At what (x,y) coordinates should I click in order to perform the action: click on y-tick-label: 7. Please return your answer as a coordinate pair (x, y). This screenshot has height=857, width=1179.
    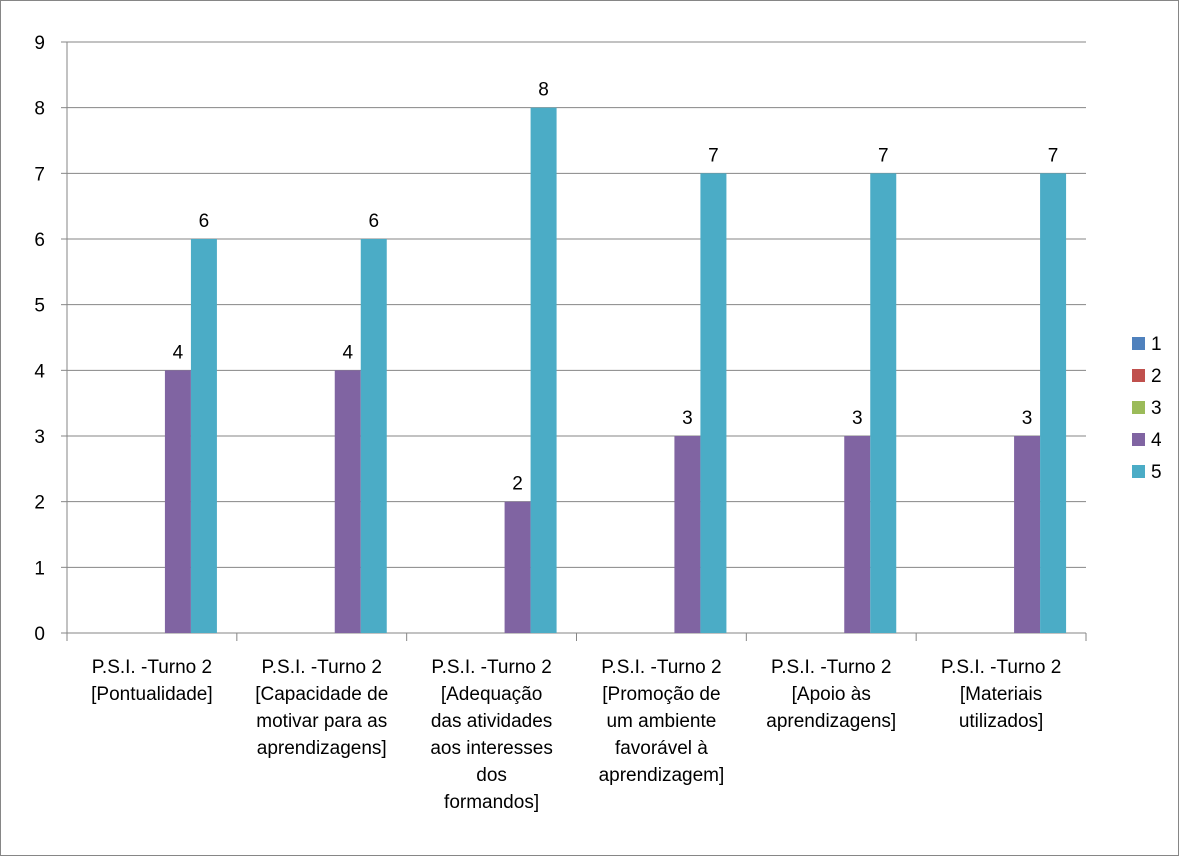
    Looking at the image, I should click on (39, 174).